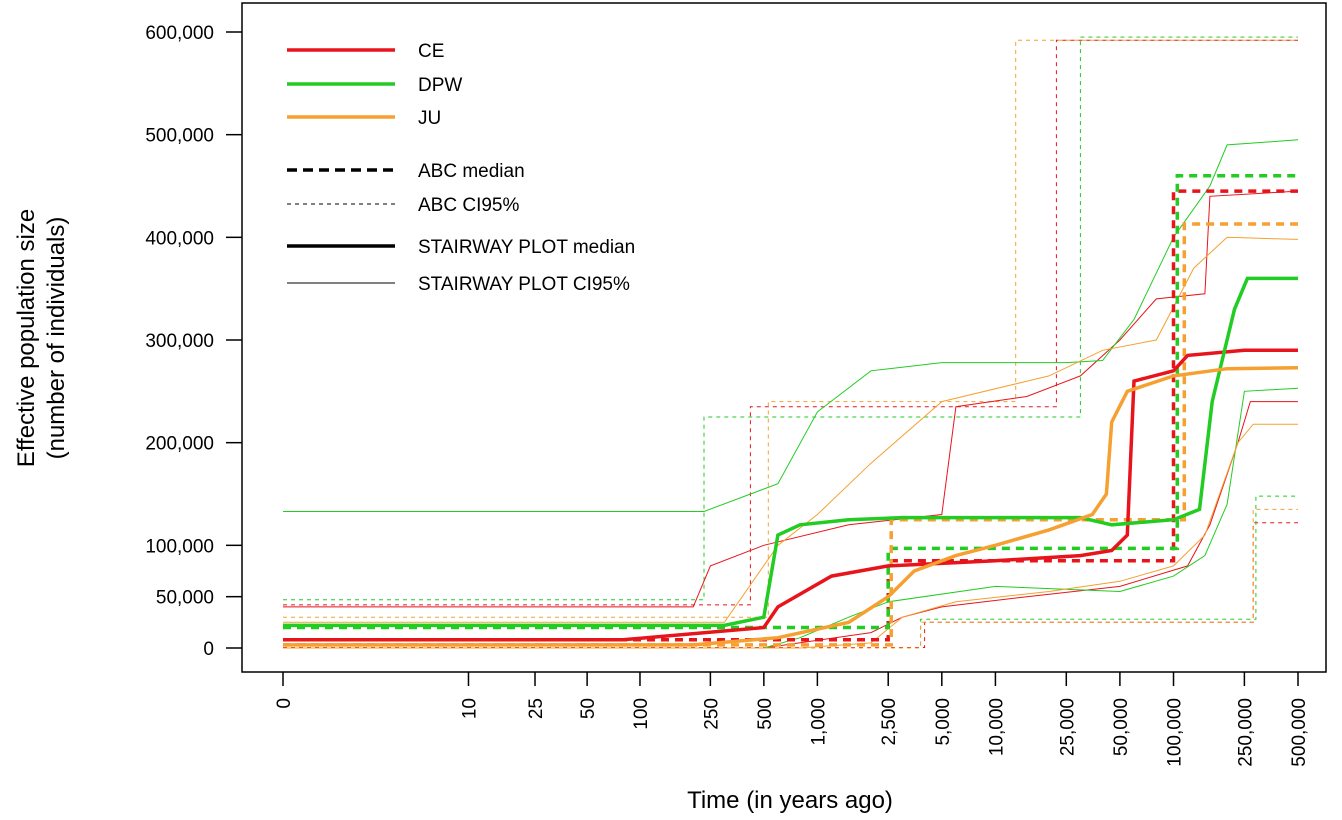 Image resolution: width=1342 pixels, height=820 pixels. Describe the element at coordinates (468, 205) in the screenshot. I see `legend-label: ABC CI95%` at that location.